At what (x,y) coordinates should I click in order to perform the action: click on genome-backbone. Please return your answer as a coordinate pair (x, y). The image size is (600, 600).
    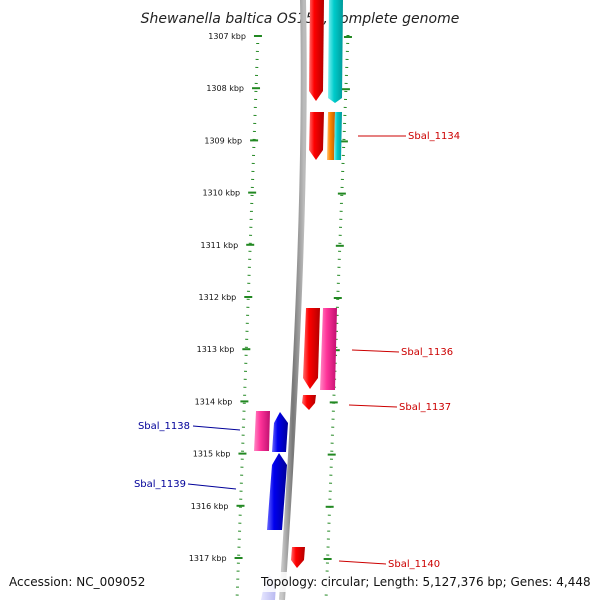
    Looking at the image, I should click on (293, 300).